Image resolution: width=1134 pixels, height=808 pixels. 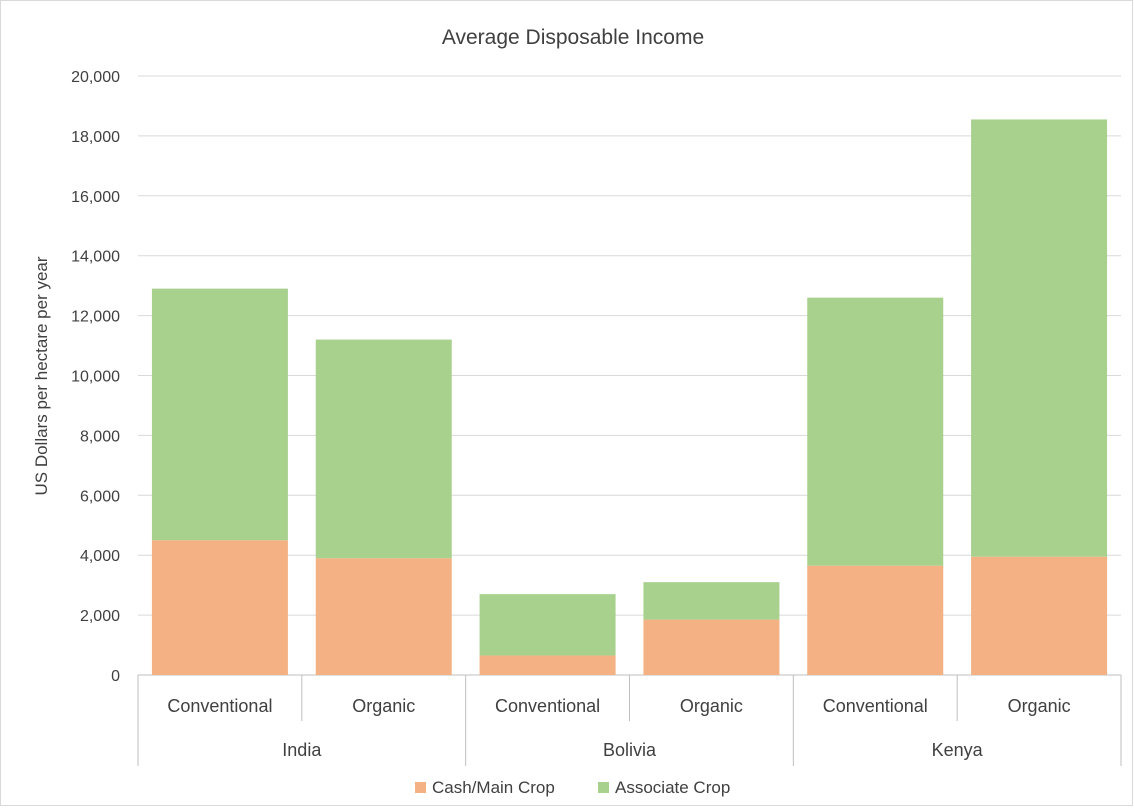 I want to click on y-tick-label: 6,000, so click(x=100, y=496).